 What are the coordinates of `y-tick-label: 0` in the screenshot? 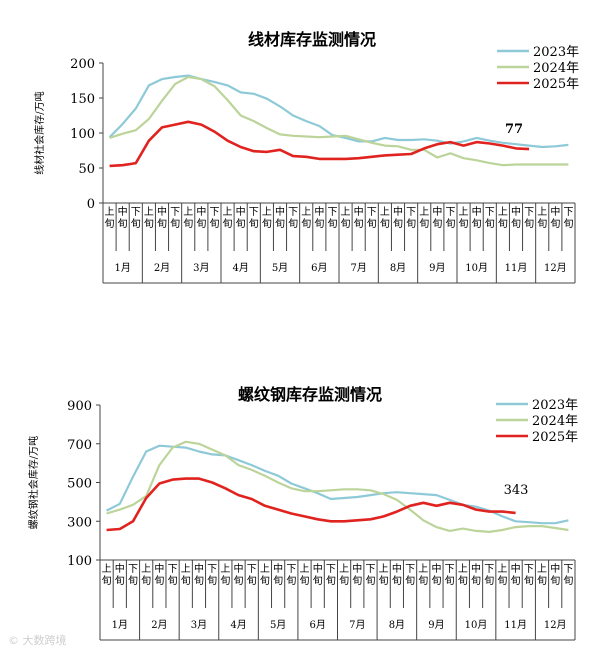 It's located at (91, 204).